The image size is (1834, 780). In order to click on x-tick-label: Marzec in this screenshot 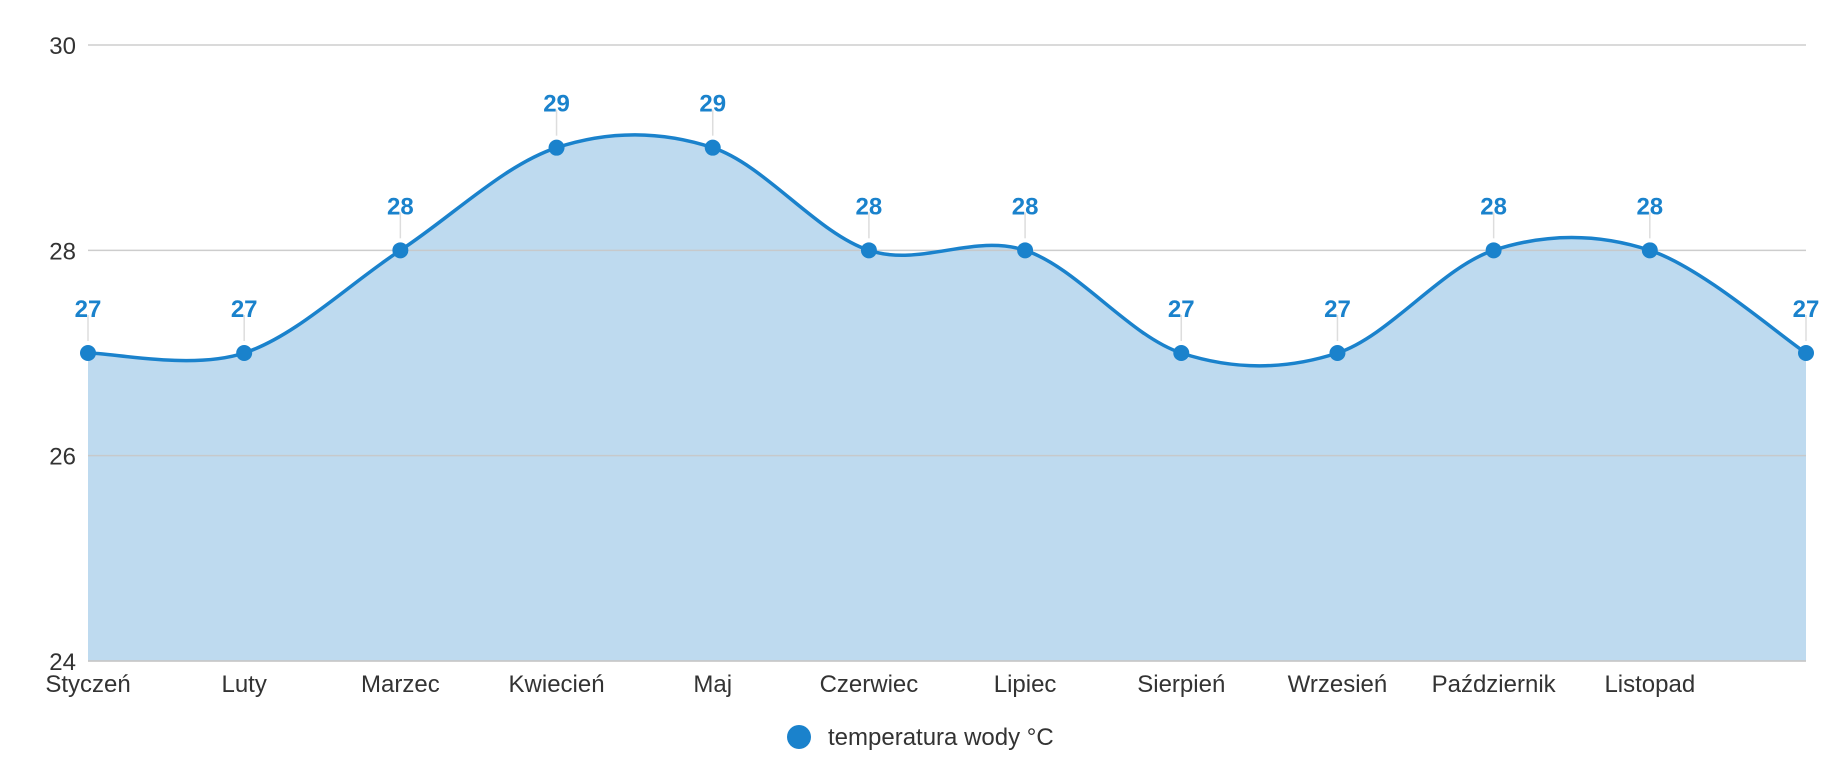, I will do `click(400, 684)`.